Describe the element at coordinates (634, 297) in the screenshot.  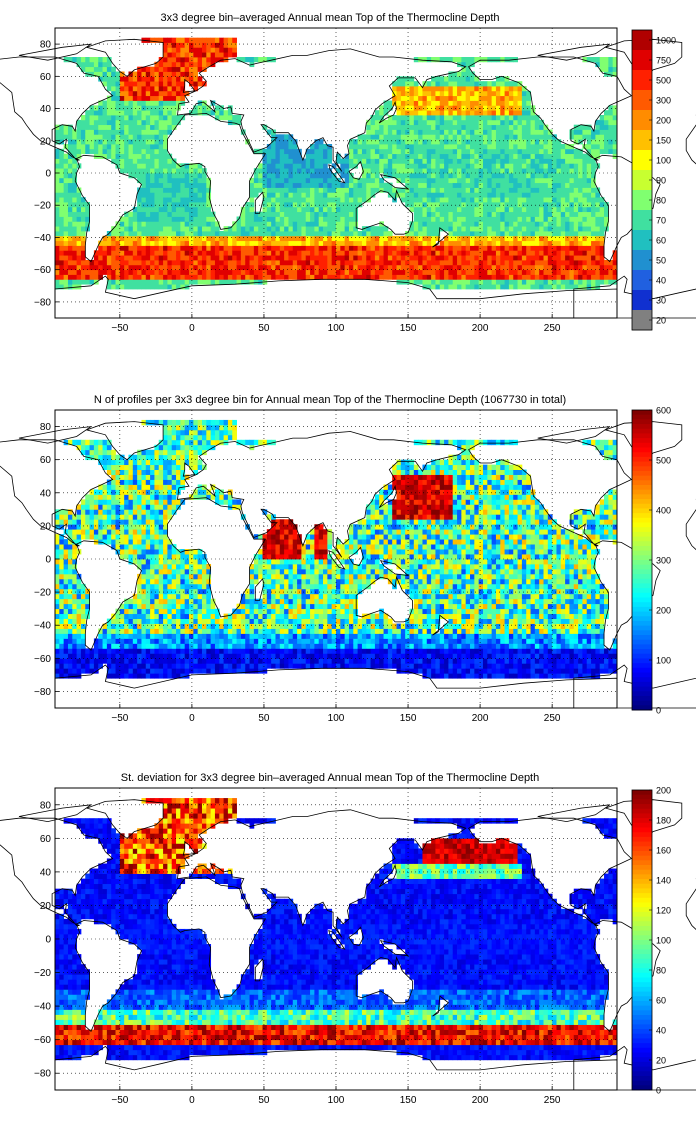
I see `coastline` at that location.